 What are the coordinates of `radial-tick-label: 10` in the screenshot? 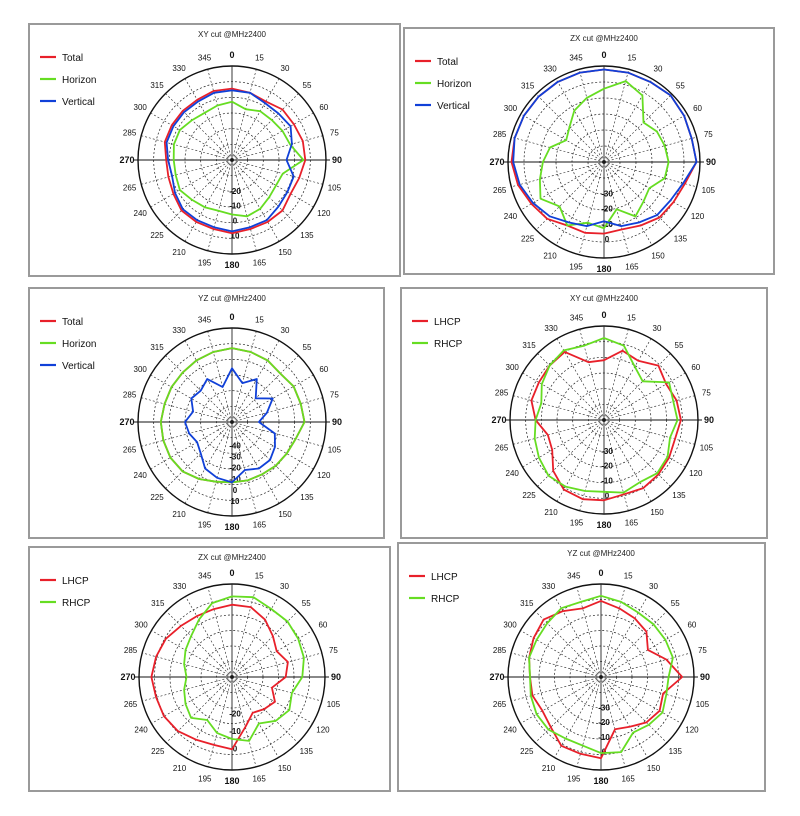 It's located at (235, 235).